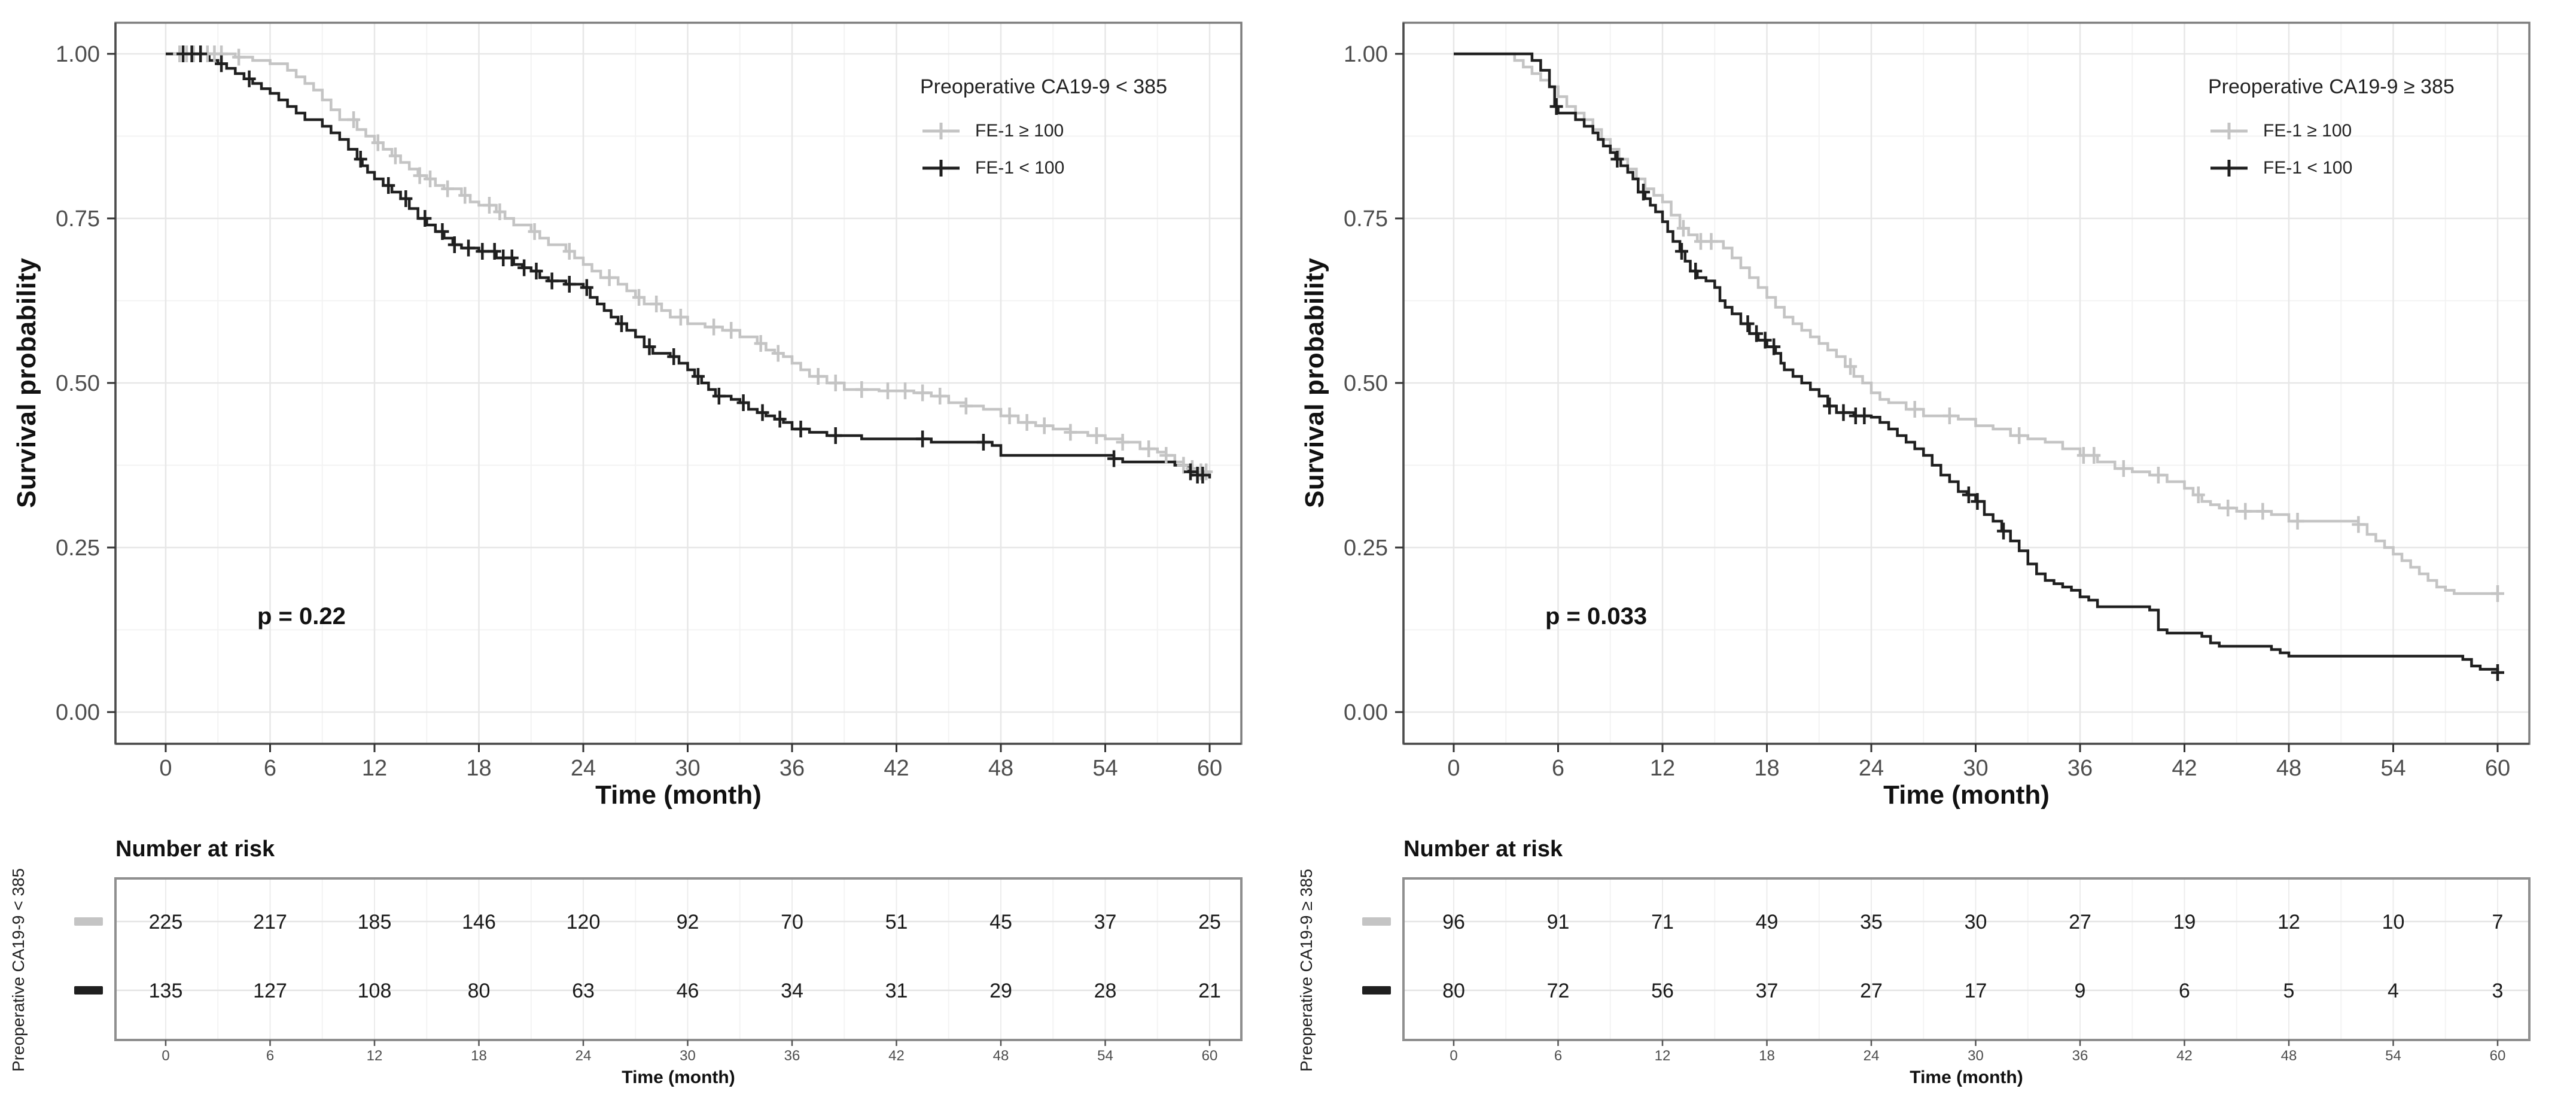  What do you see at coordinates (1043, 86) in the screenshot?
I see `legend-title: Preoperative CA19-9 < 385` at bounding box center [1043, 86].